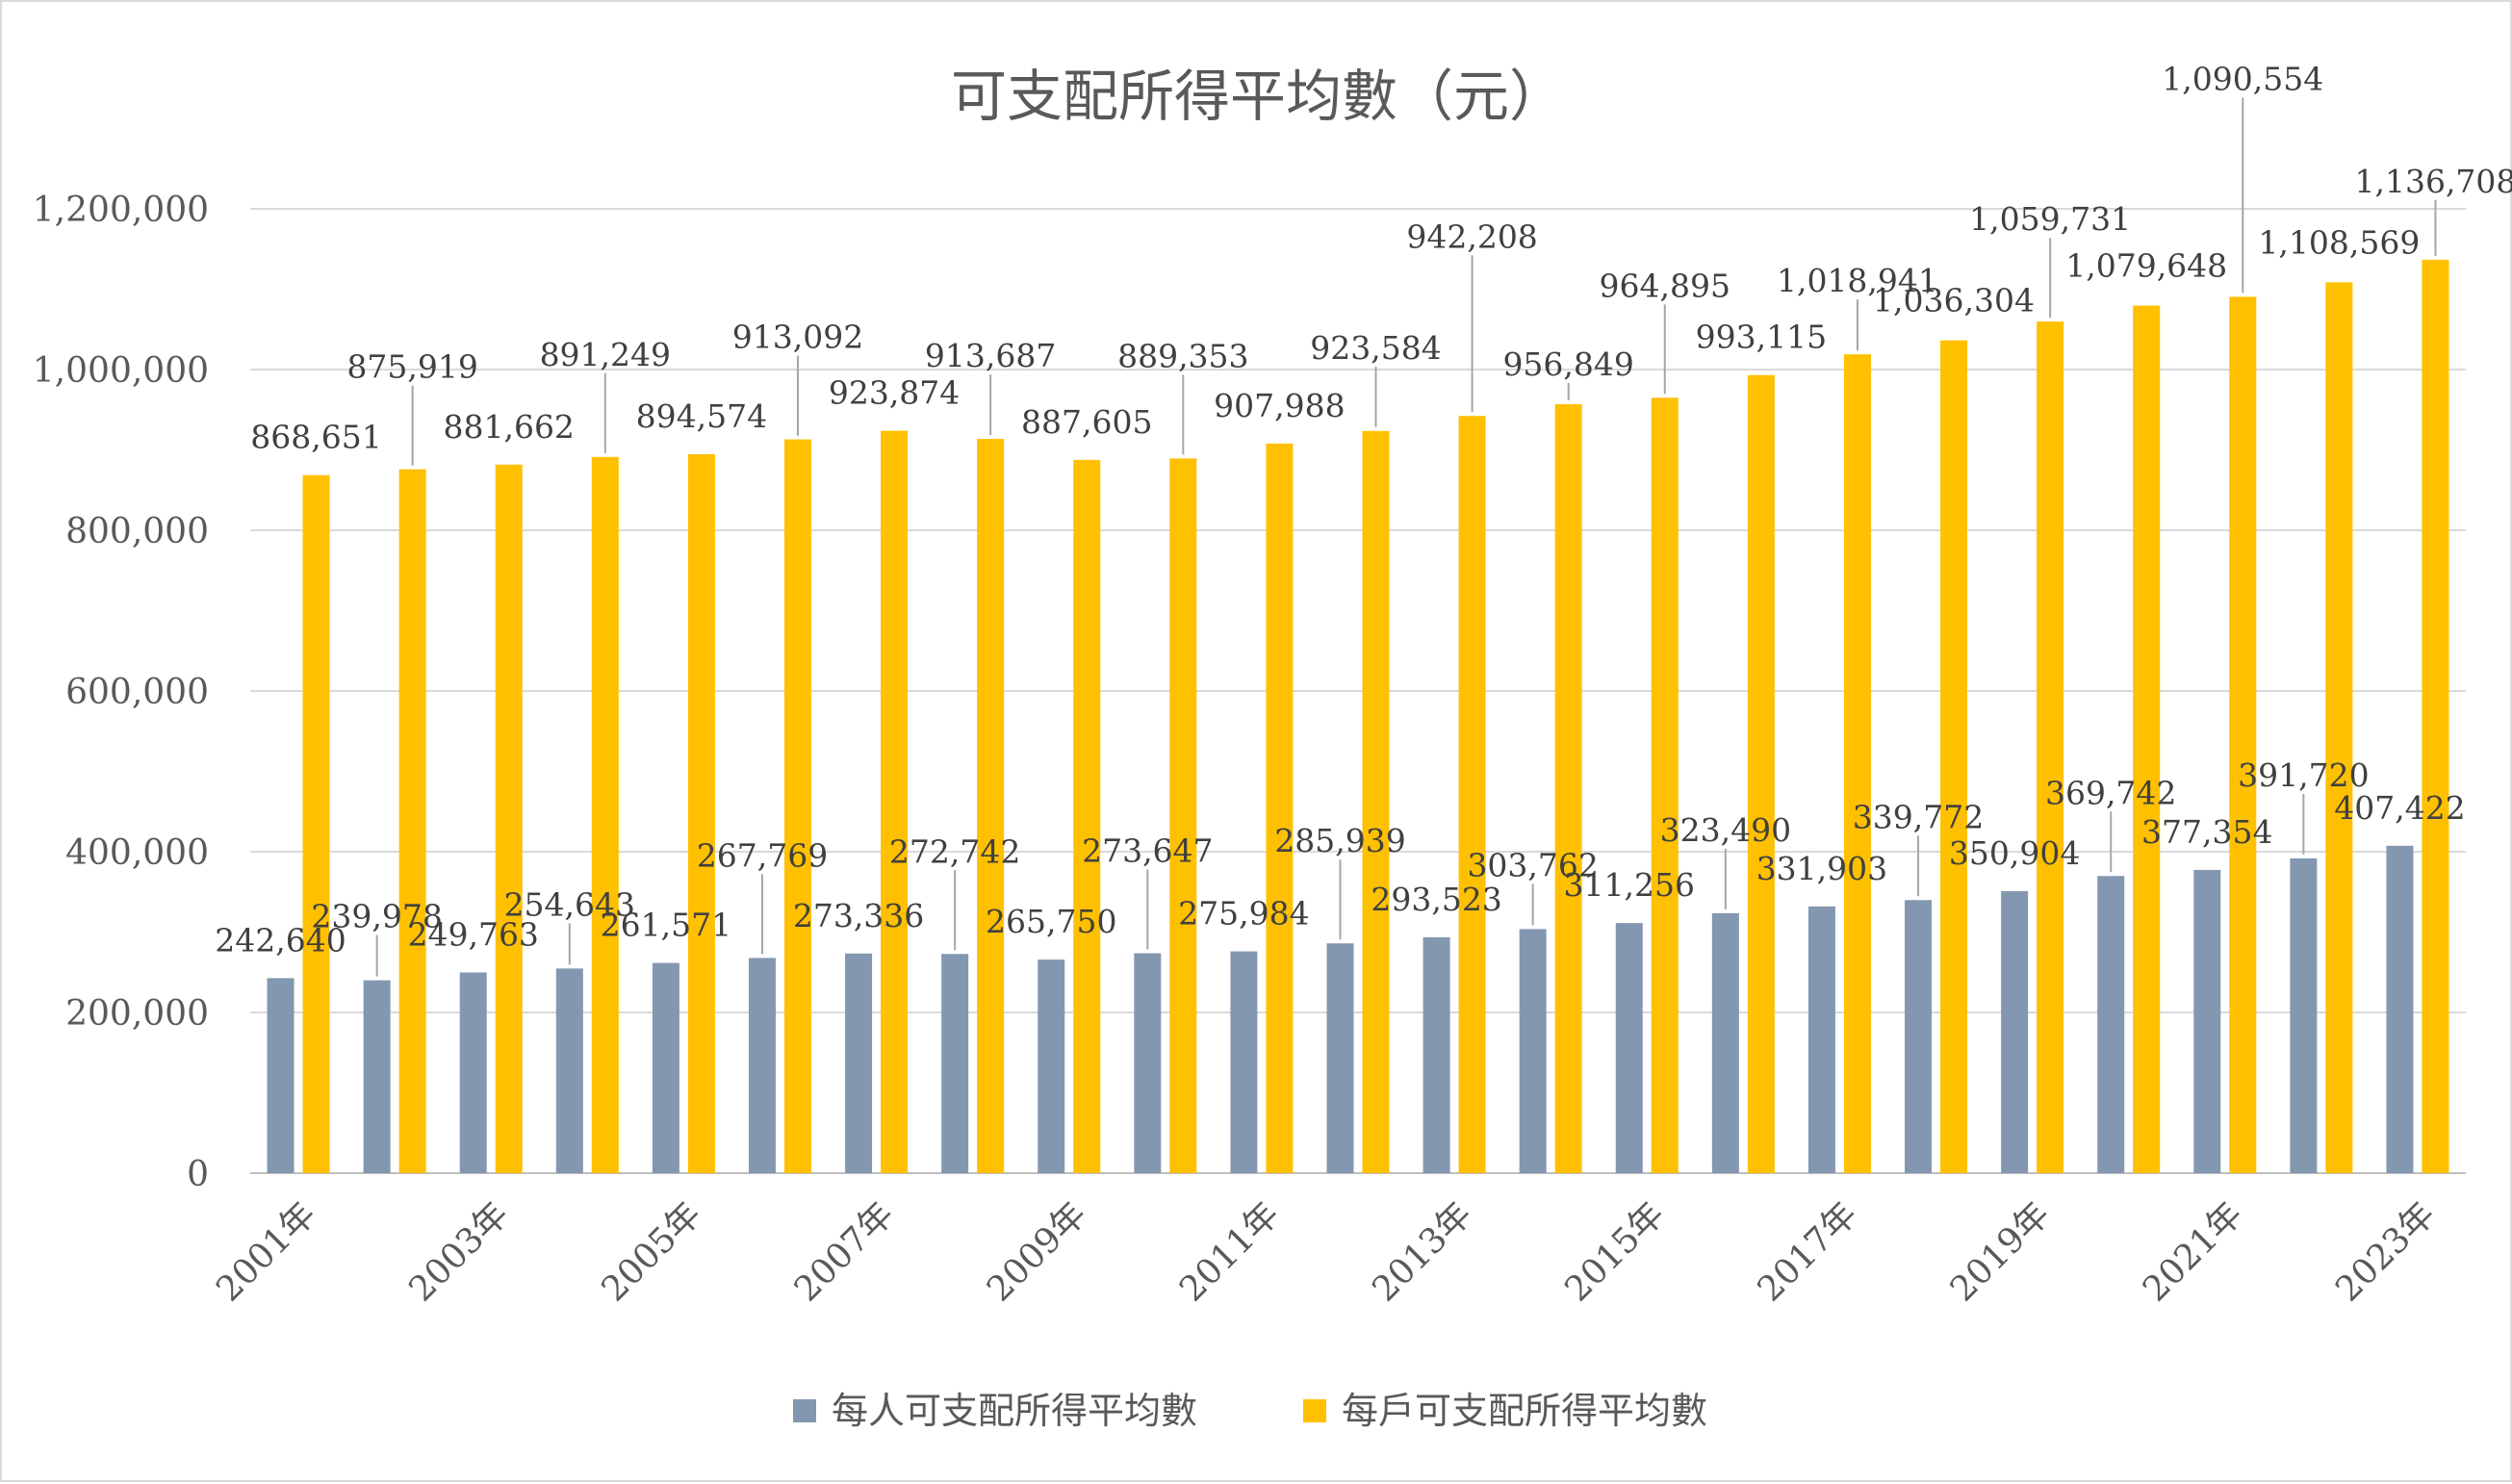 The height and width of the screenshot is (1484, 2512). I want to click on data-label-per-person: 242,640, so click(280, 940).